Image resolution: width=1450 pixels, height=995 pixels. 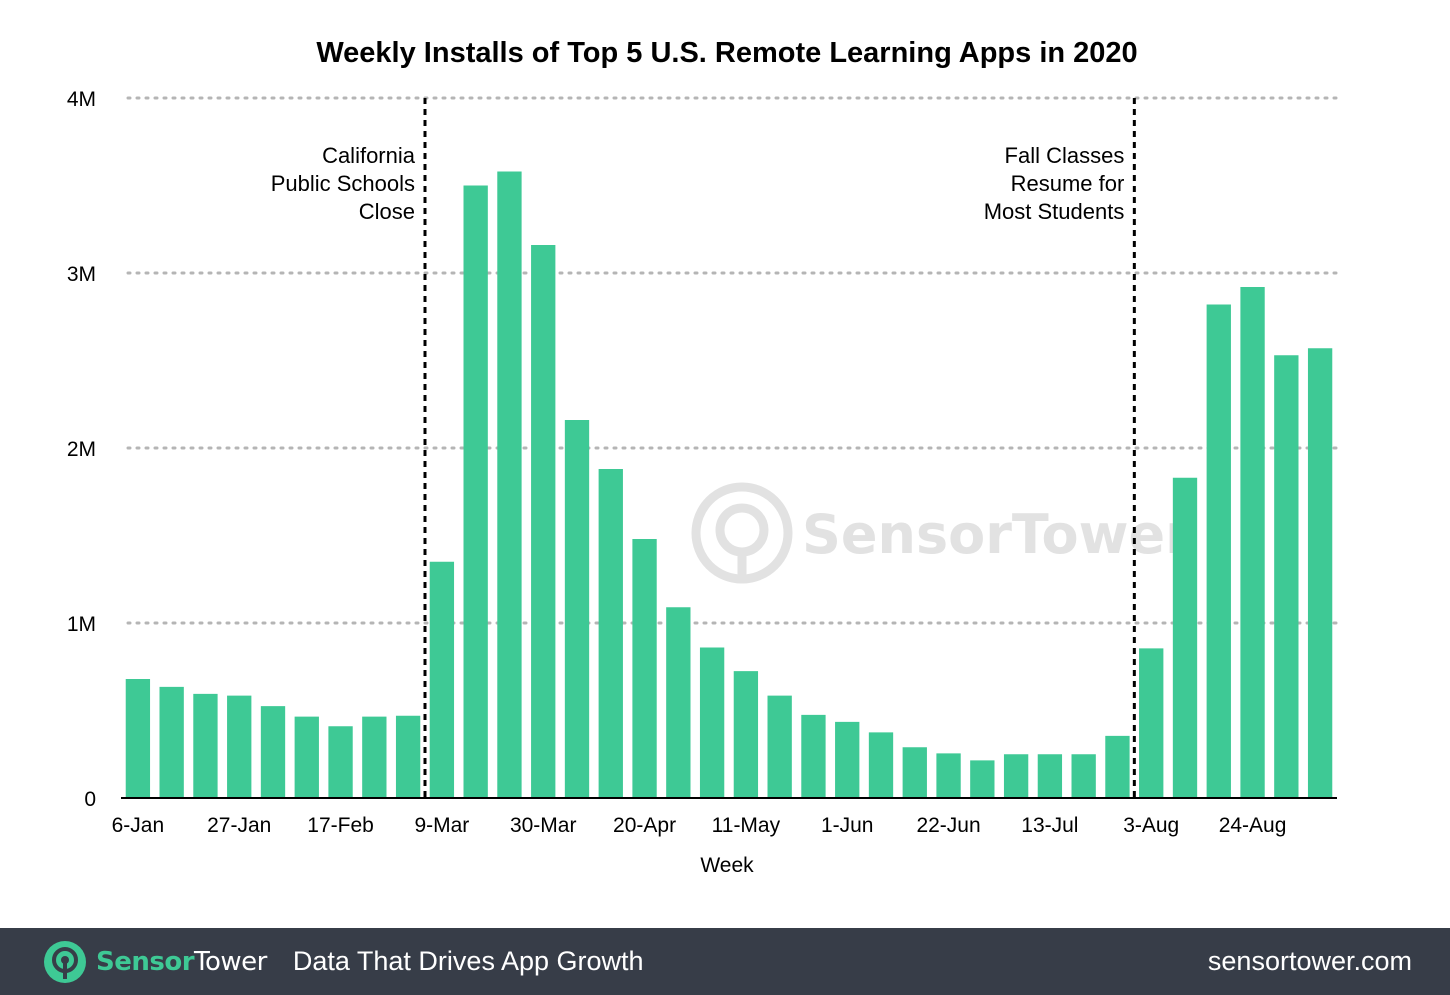 What do you see at coordinates (746, 734) in the screenshot?
I see `bar-11-may` at bounding box center [746, 734].